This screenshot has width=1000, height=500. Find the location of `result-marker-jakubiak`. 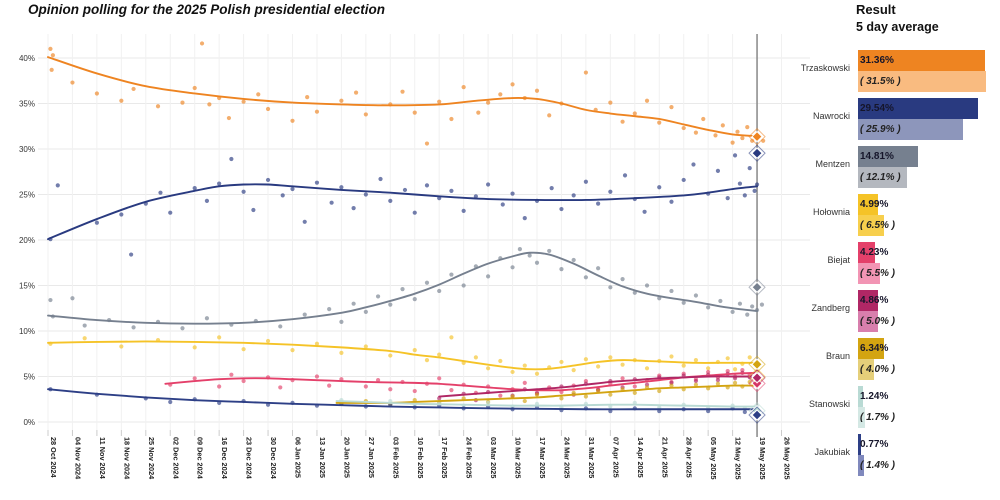

result-marker-jakubiak is located at coordinates (757, 415).